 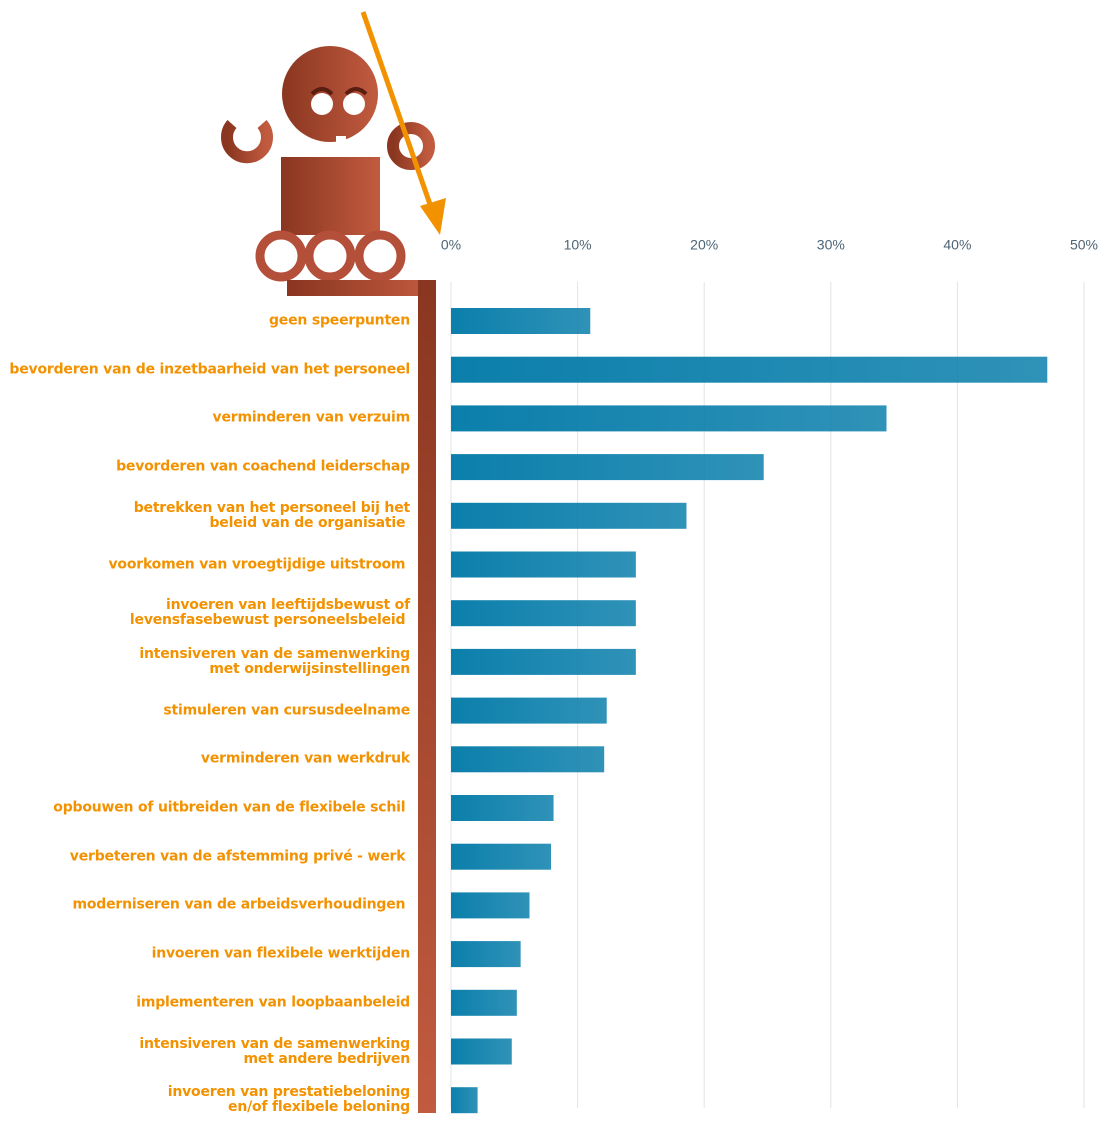 I want to click on x-tick-label: 50%, so click(x=1084, y=245).